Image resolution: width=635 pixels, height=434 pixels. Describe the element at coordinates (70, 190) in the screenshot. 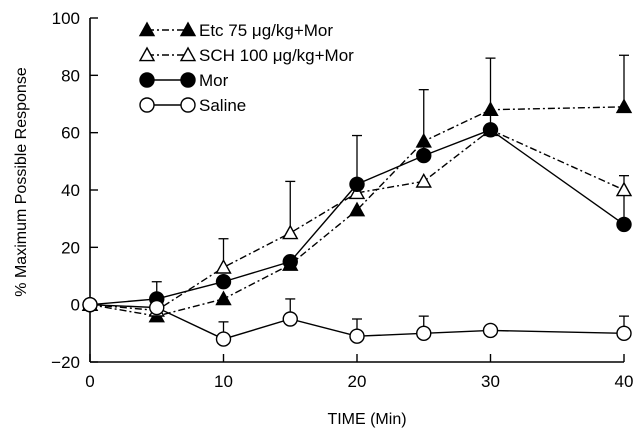

I see `y-tick-label: 40` at that location.